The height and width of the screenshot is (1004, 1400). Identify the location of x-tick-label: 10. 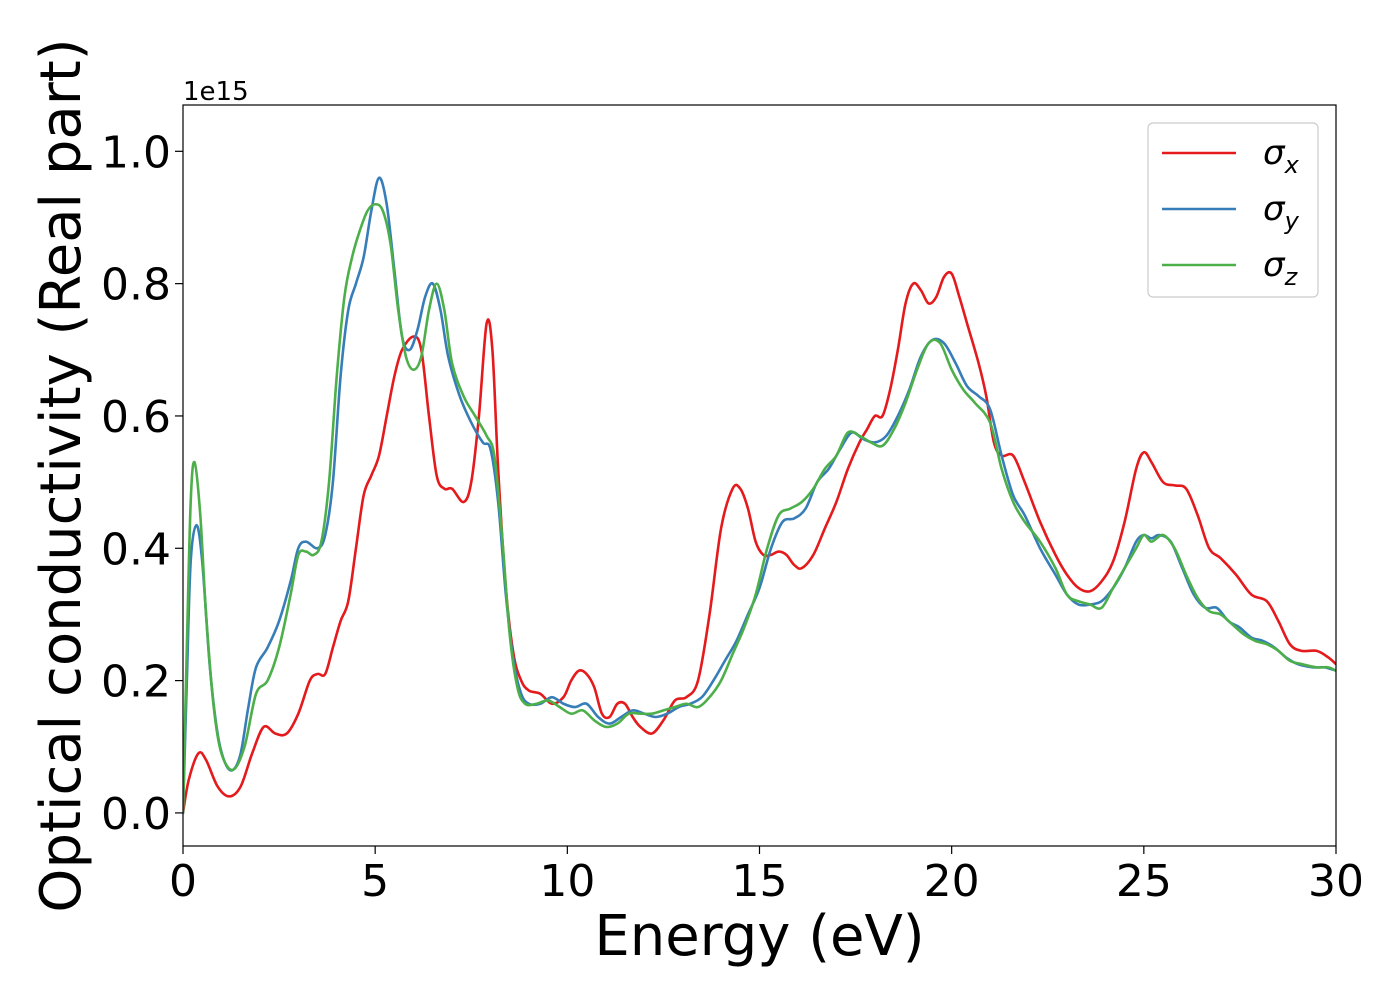
(567, 881).